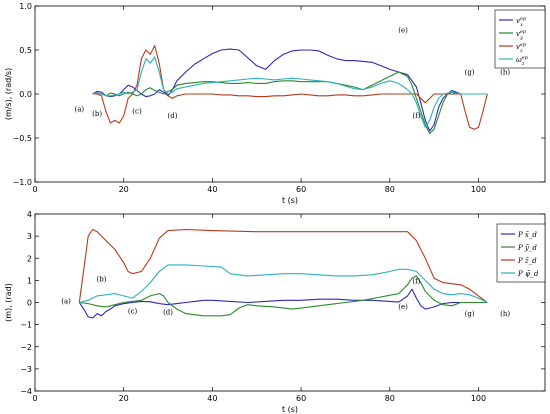  Describe the element at coordinates (527, 234) in the screenshot. I see `legend-label: P x̃_d` at that location.